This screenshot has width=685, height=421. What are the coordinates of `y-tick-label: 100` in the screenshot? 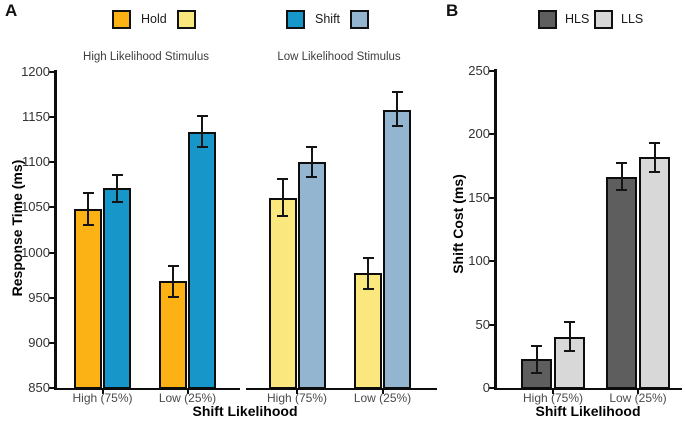 It's located at (479, 260).